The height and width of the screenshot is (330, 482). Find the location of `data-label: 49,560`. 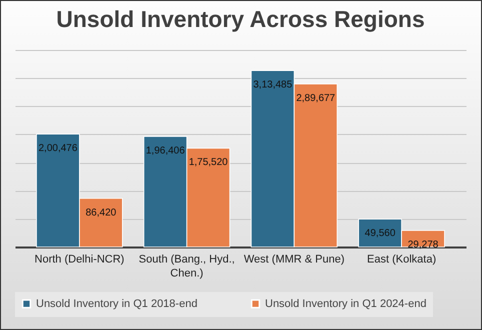

data-label: 49,560 is located at coordinates (380, 234).